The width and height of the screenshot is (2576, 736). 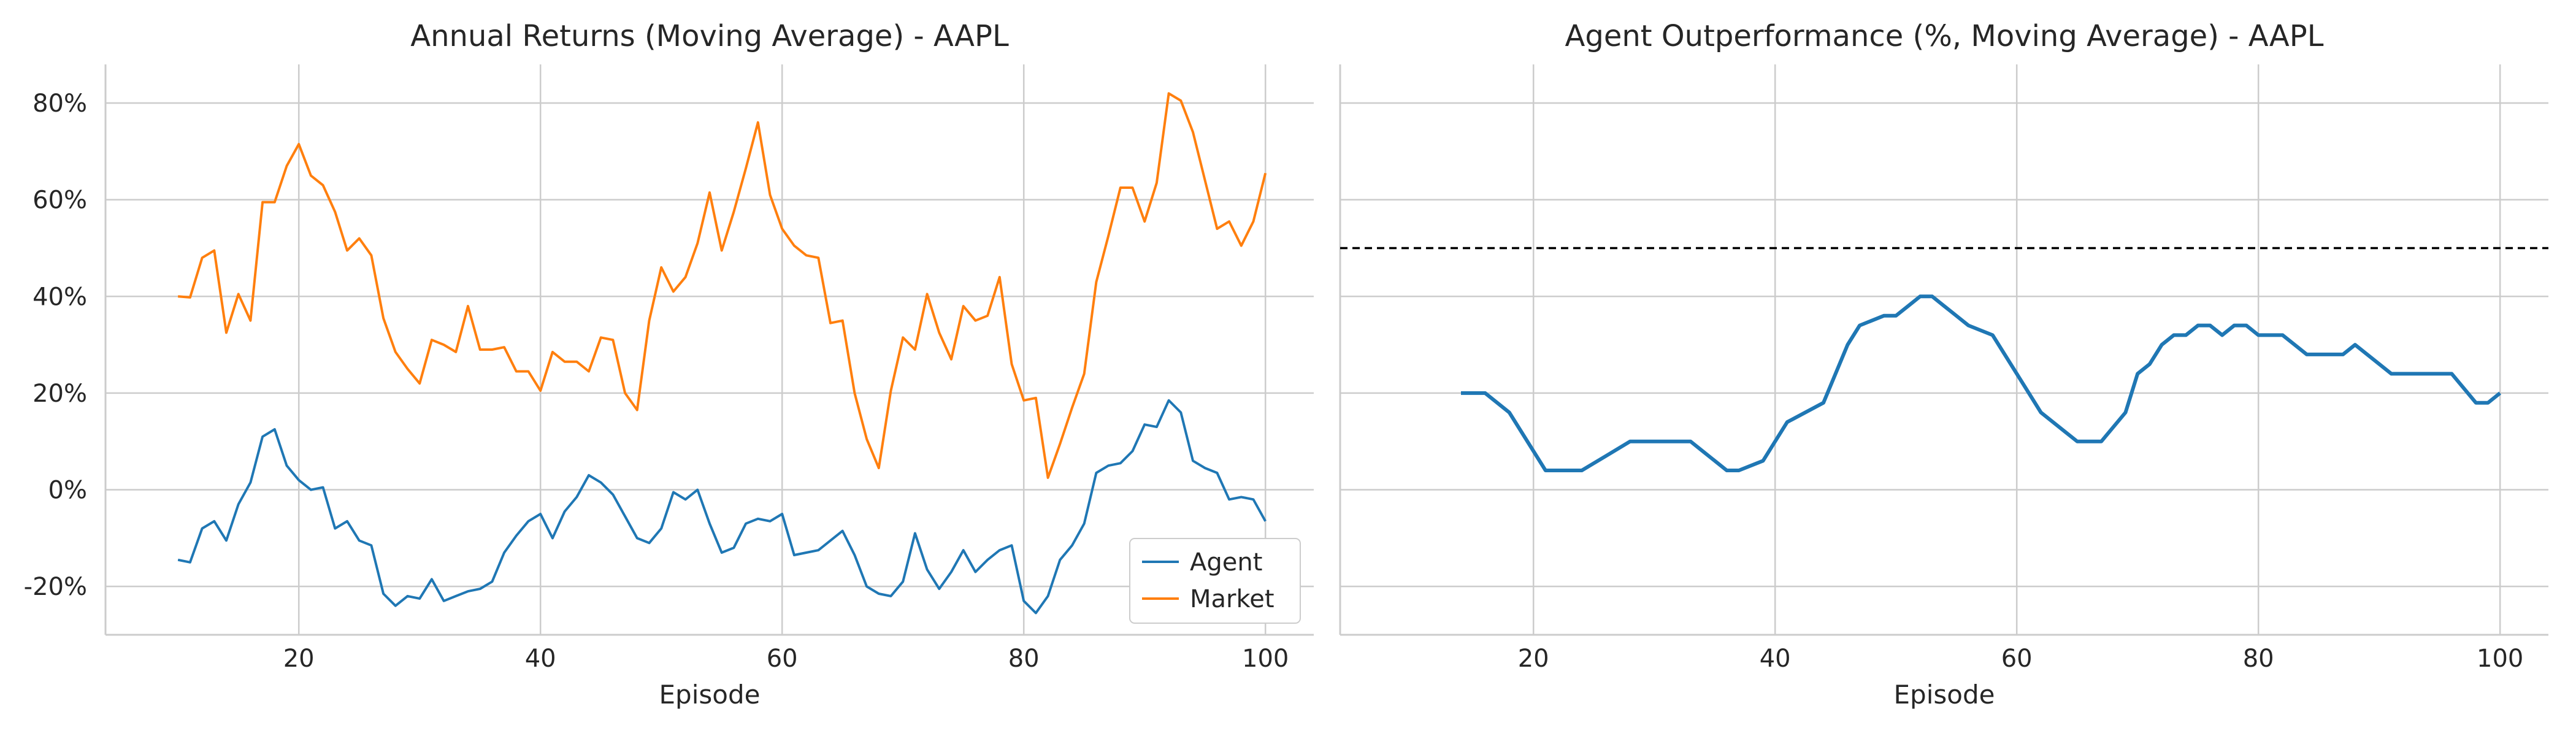 What do you see at coordinates (55, 587) in the screenshot?
I see `returns-y-tick-label: -20%` at bounding box center [55, 587].